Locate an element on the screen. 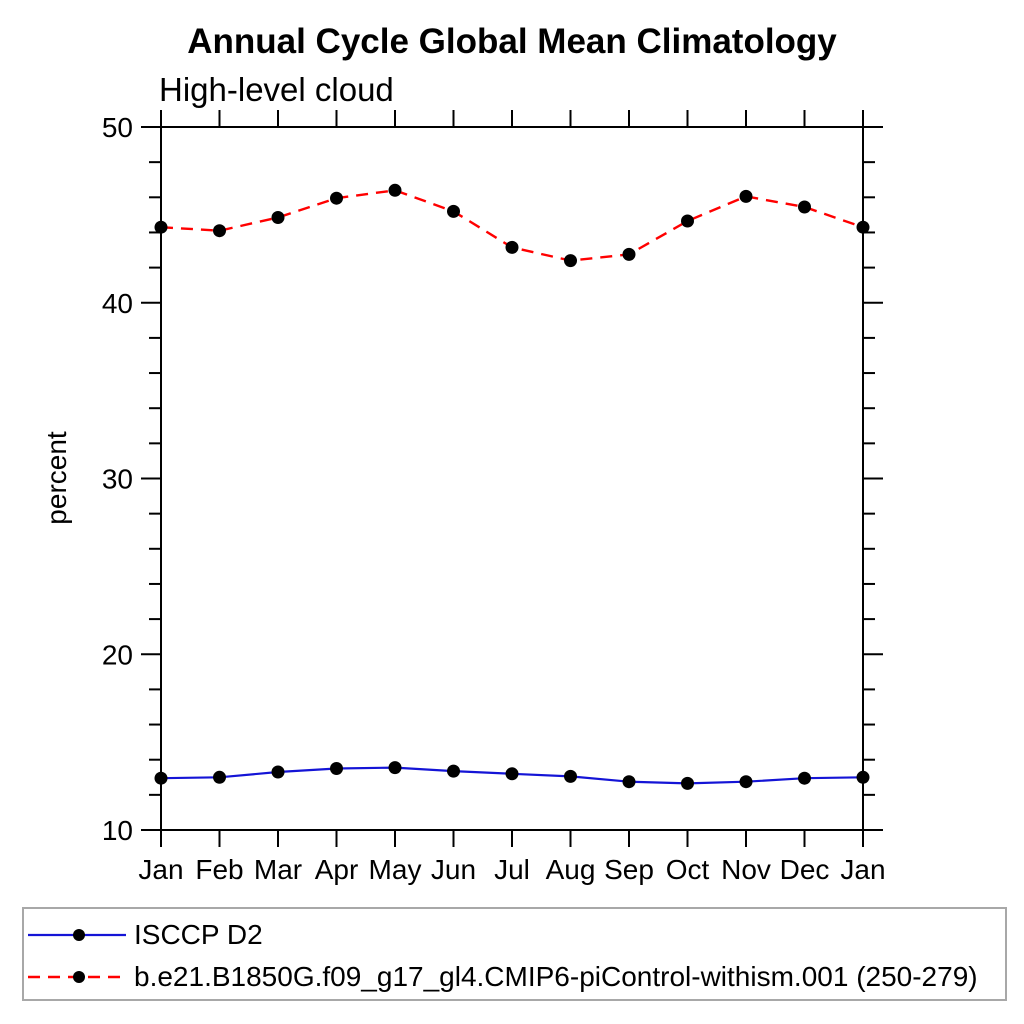  x-tick-label: Feb is located at coordinates (219, 869).